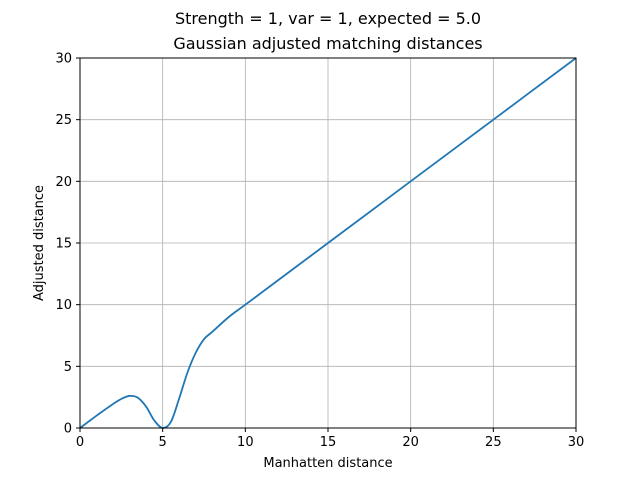  Describe the element at coordinates (80, 442) in the screenshot. I see `x-tick-label: 0` at that location.